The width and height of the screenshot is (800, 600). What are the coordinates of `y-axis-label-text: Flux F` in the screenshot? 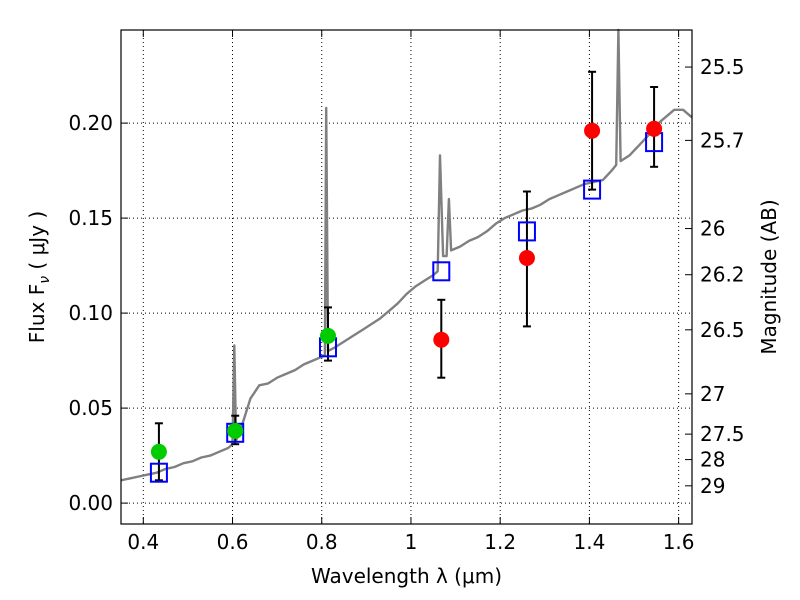 It's located at (37, 313).